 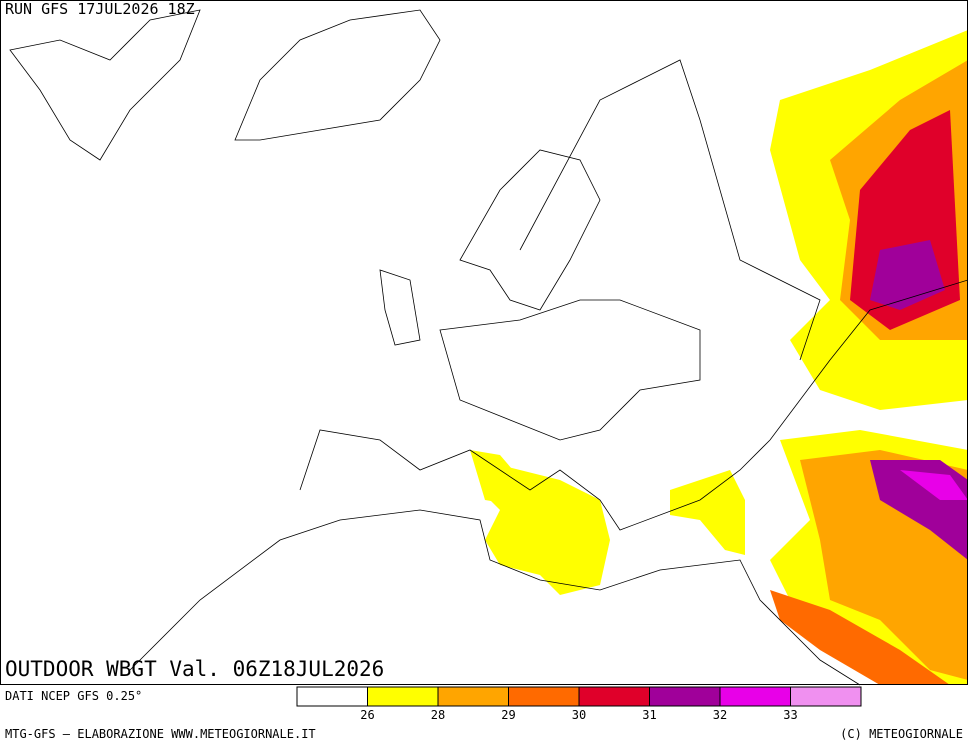 I want to click on canada, so click(x=105, y=85).